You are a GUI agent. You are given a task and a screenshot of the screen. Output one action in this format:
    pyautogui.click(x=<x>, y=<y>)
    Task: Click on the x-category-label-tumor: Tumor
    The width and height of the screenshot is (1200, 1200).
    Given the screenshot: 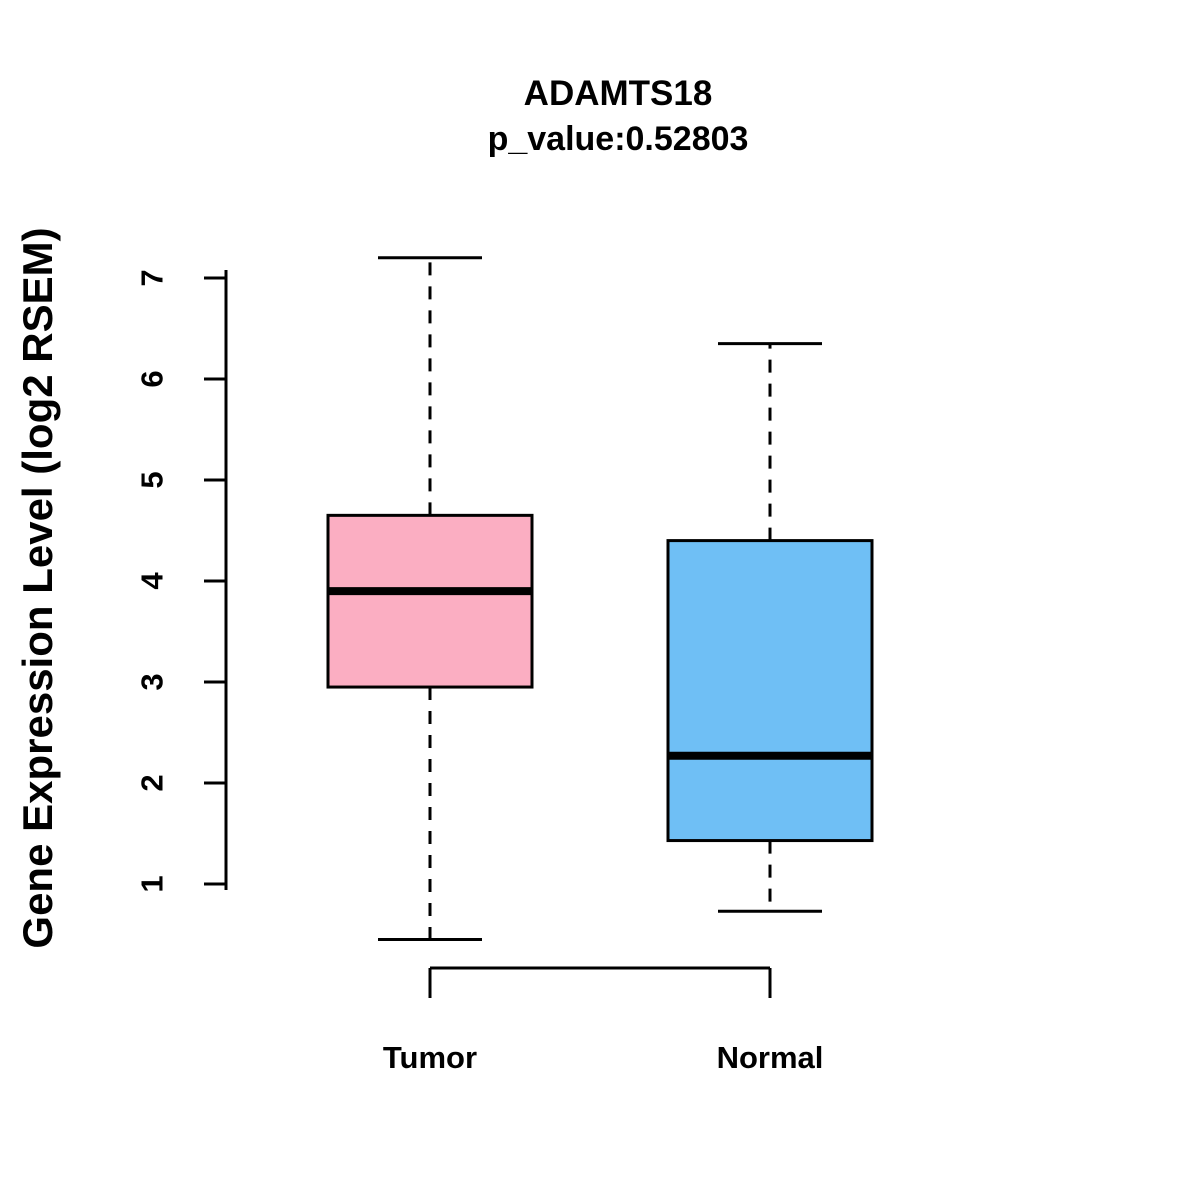 What is the action you would take?
    pyautogui.click(x=430, y=1057)
    